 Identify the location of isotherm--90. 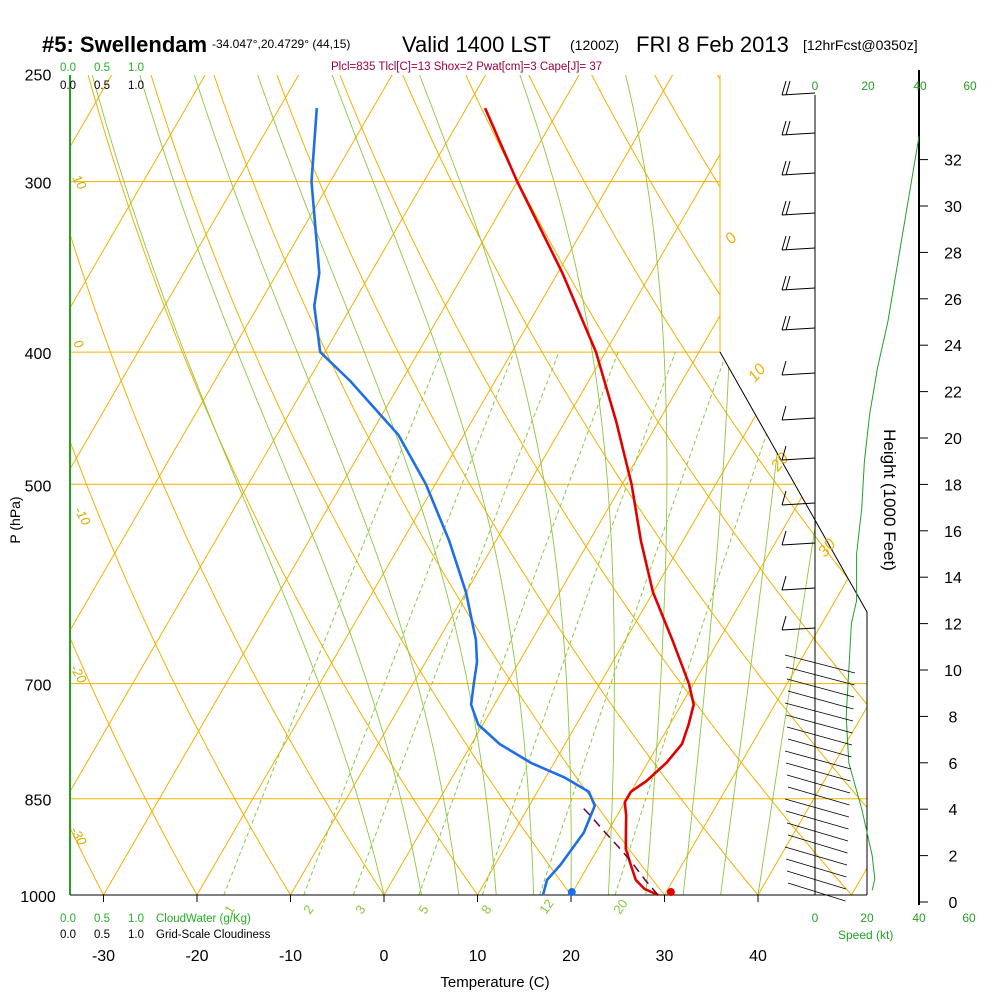
(9, 484).